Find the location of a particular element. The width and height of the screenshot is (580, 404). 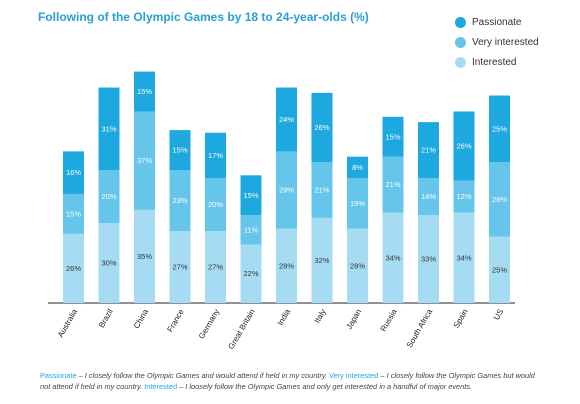

bar-south-africa-interested is located at coordinates (428, 259).